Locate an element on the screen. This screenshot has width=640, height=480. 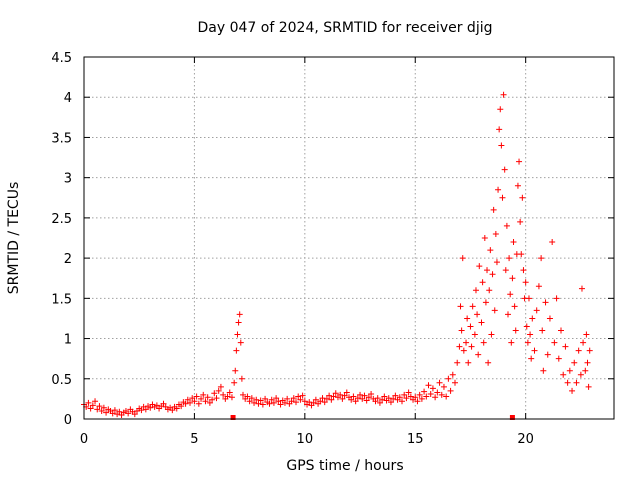
y-tick-label: 4 is located at coordinates (68, 98).